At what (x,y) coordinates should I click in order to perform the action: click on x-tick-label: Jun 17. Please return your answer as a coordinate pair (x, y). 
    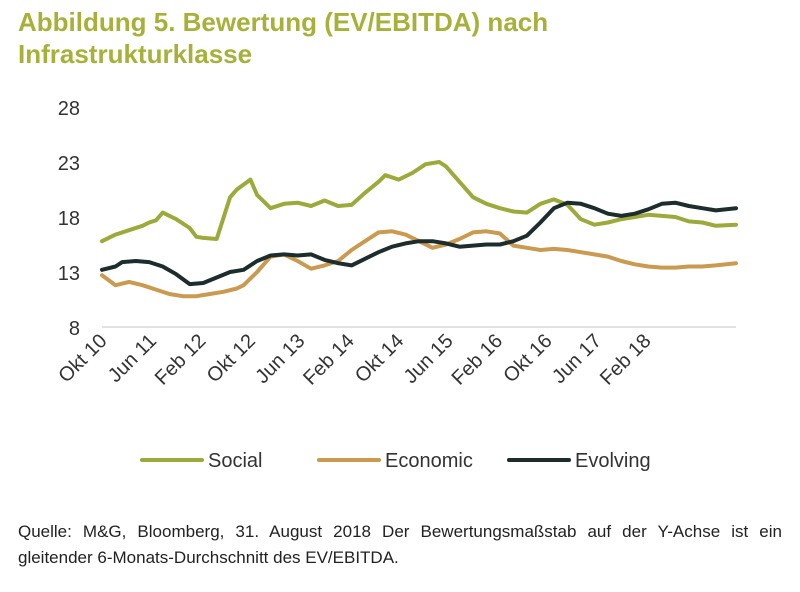
    Looking at the image, I should click on (577, 359).